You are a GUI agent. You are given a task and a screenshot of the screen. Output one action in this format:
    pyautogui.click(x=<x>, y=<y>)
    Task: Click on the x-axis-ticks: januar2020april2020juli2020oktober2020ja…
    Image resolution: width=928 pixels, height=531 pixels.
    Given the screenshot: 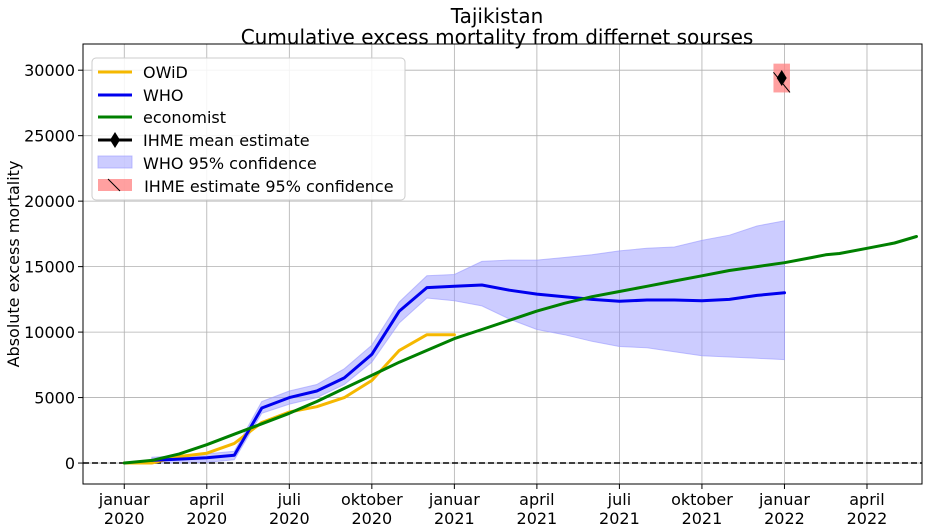 What is the action you would take?
    pyautogui.click(x=493, y=506)
    